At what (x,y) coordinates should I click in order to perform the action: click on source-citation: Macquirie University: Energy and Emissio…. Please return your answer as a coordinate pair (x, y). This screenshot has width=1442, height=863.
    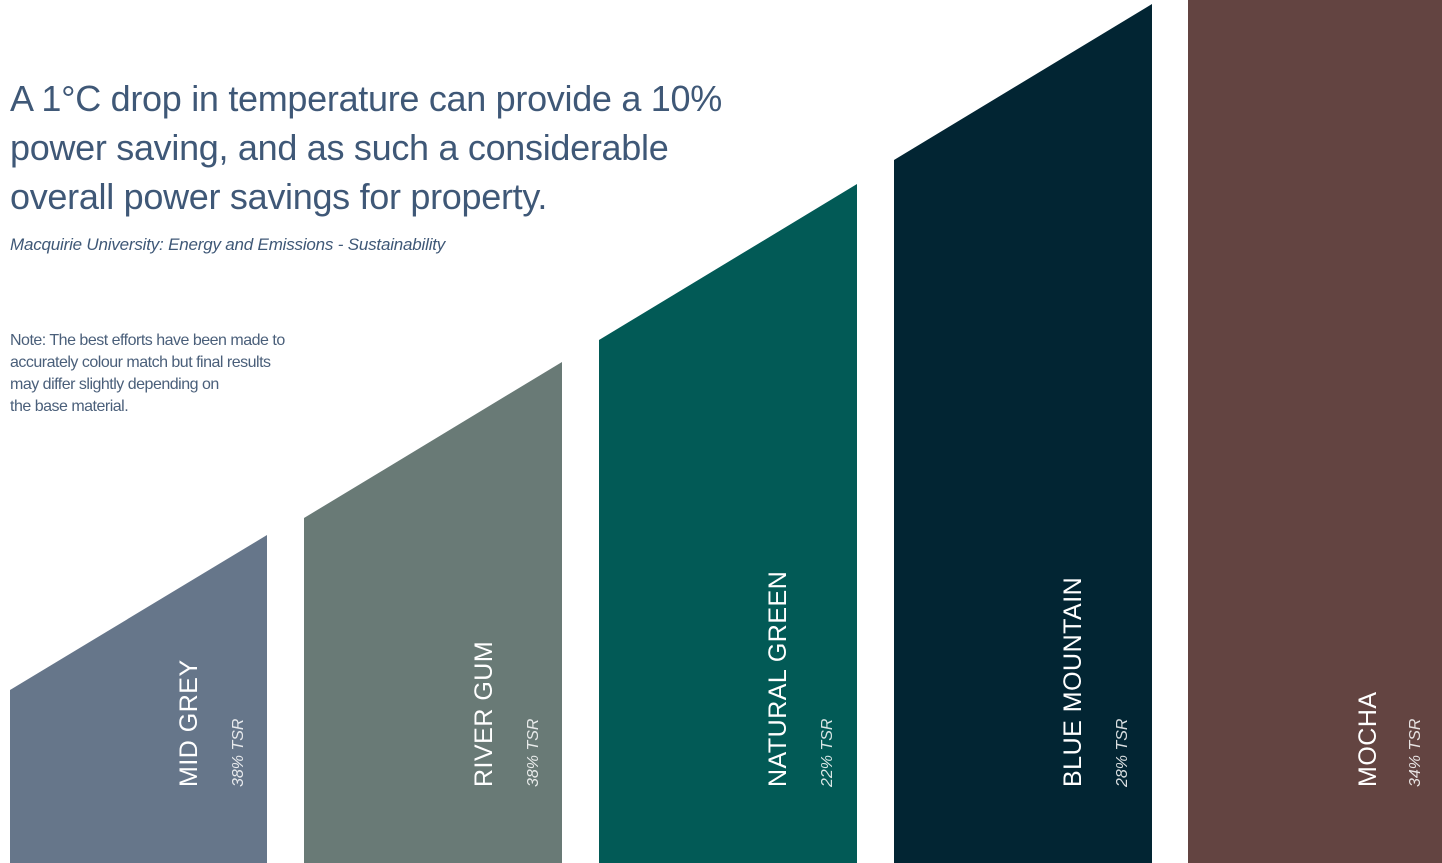
    Looking at the image, I should click on (228, 244).